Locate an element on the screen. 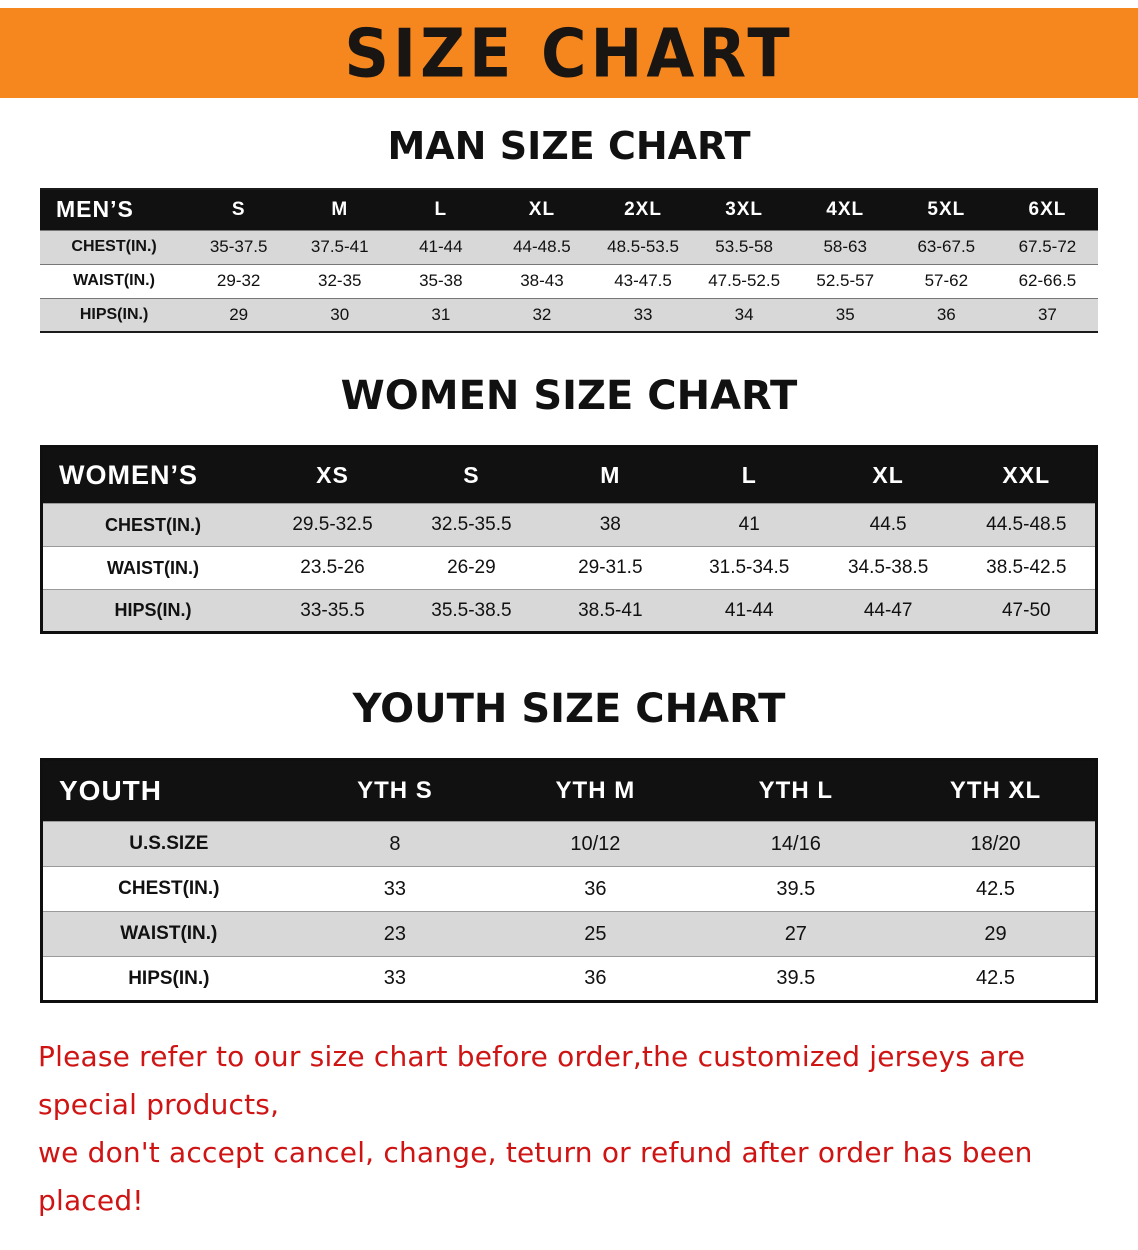 The height and width of the screenshot is (1250, 1138). value-cell: 31 is located at coordinates (441, 314).